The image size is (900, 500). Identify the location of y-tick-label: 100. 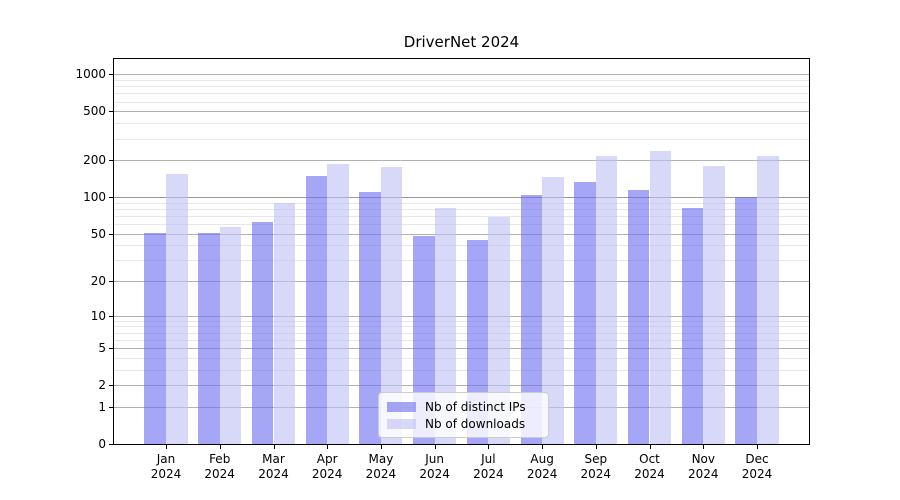
(94, 197).